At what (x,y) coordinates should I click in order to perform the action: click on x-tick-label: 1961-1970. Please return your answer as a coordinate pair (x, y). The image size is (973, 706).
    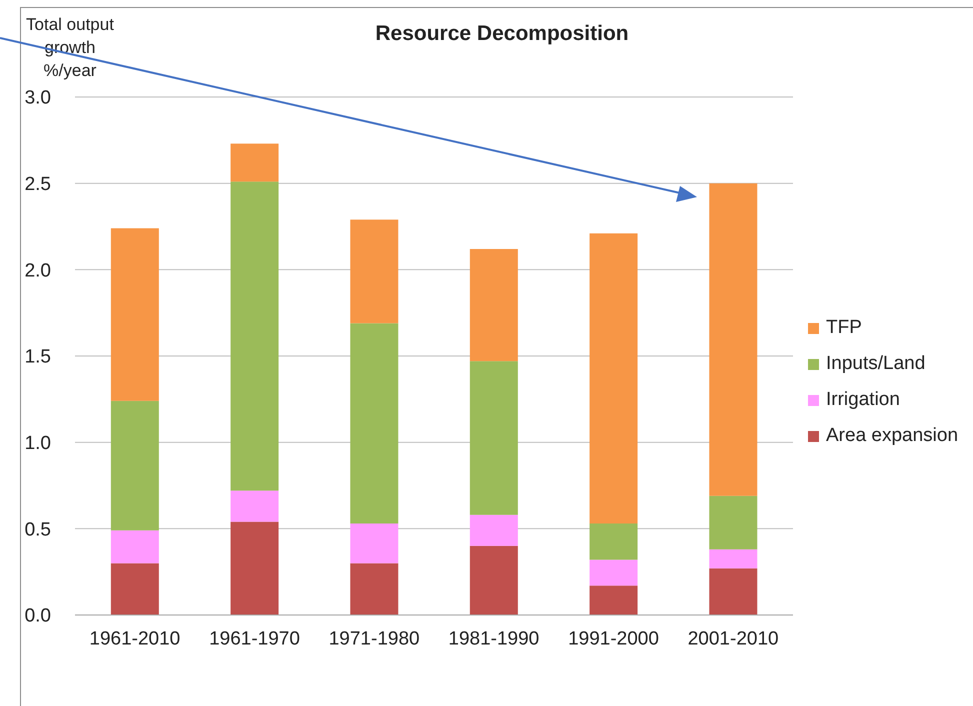
    Looking at the image, I should click on (254, 639).